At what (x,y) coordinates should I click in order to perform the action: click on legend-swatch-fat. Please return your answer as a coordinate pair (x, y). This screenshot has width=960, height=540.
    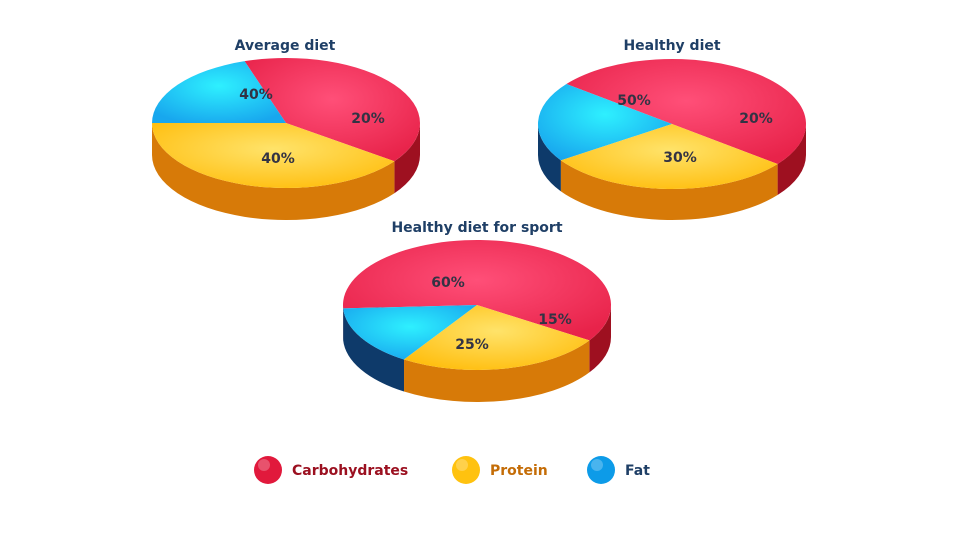
    Looking at the image, I should click on (601, 470).